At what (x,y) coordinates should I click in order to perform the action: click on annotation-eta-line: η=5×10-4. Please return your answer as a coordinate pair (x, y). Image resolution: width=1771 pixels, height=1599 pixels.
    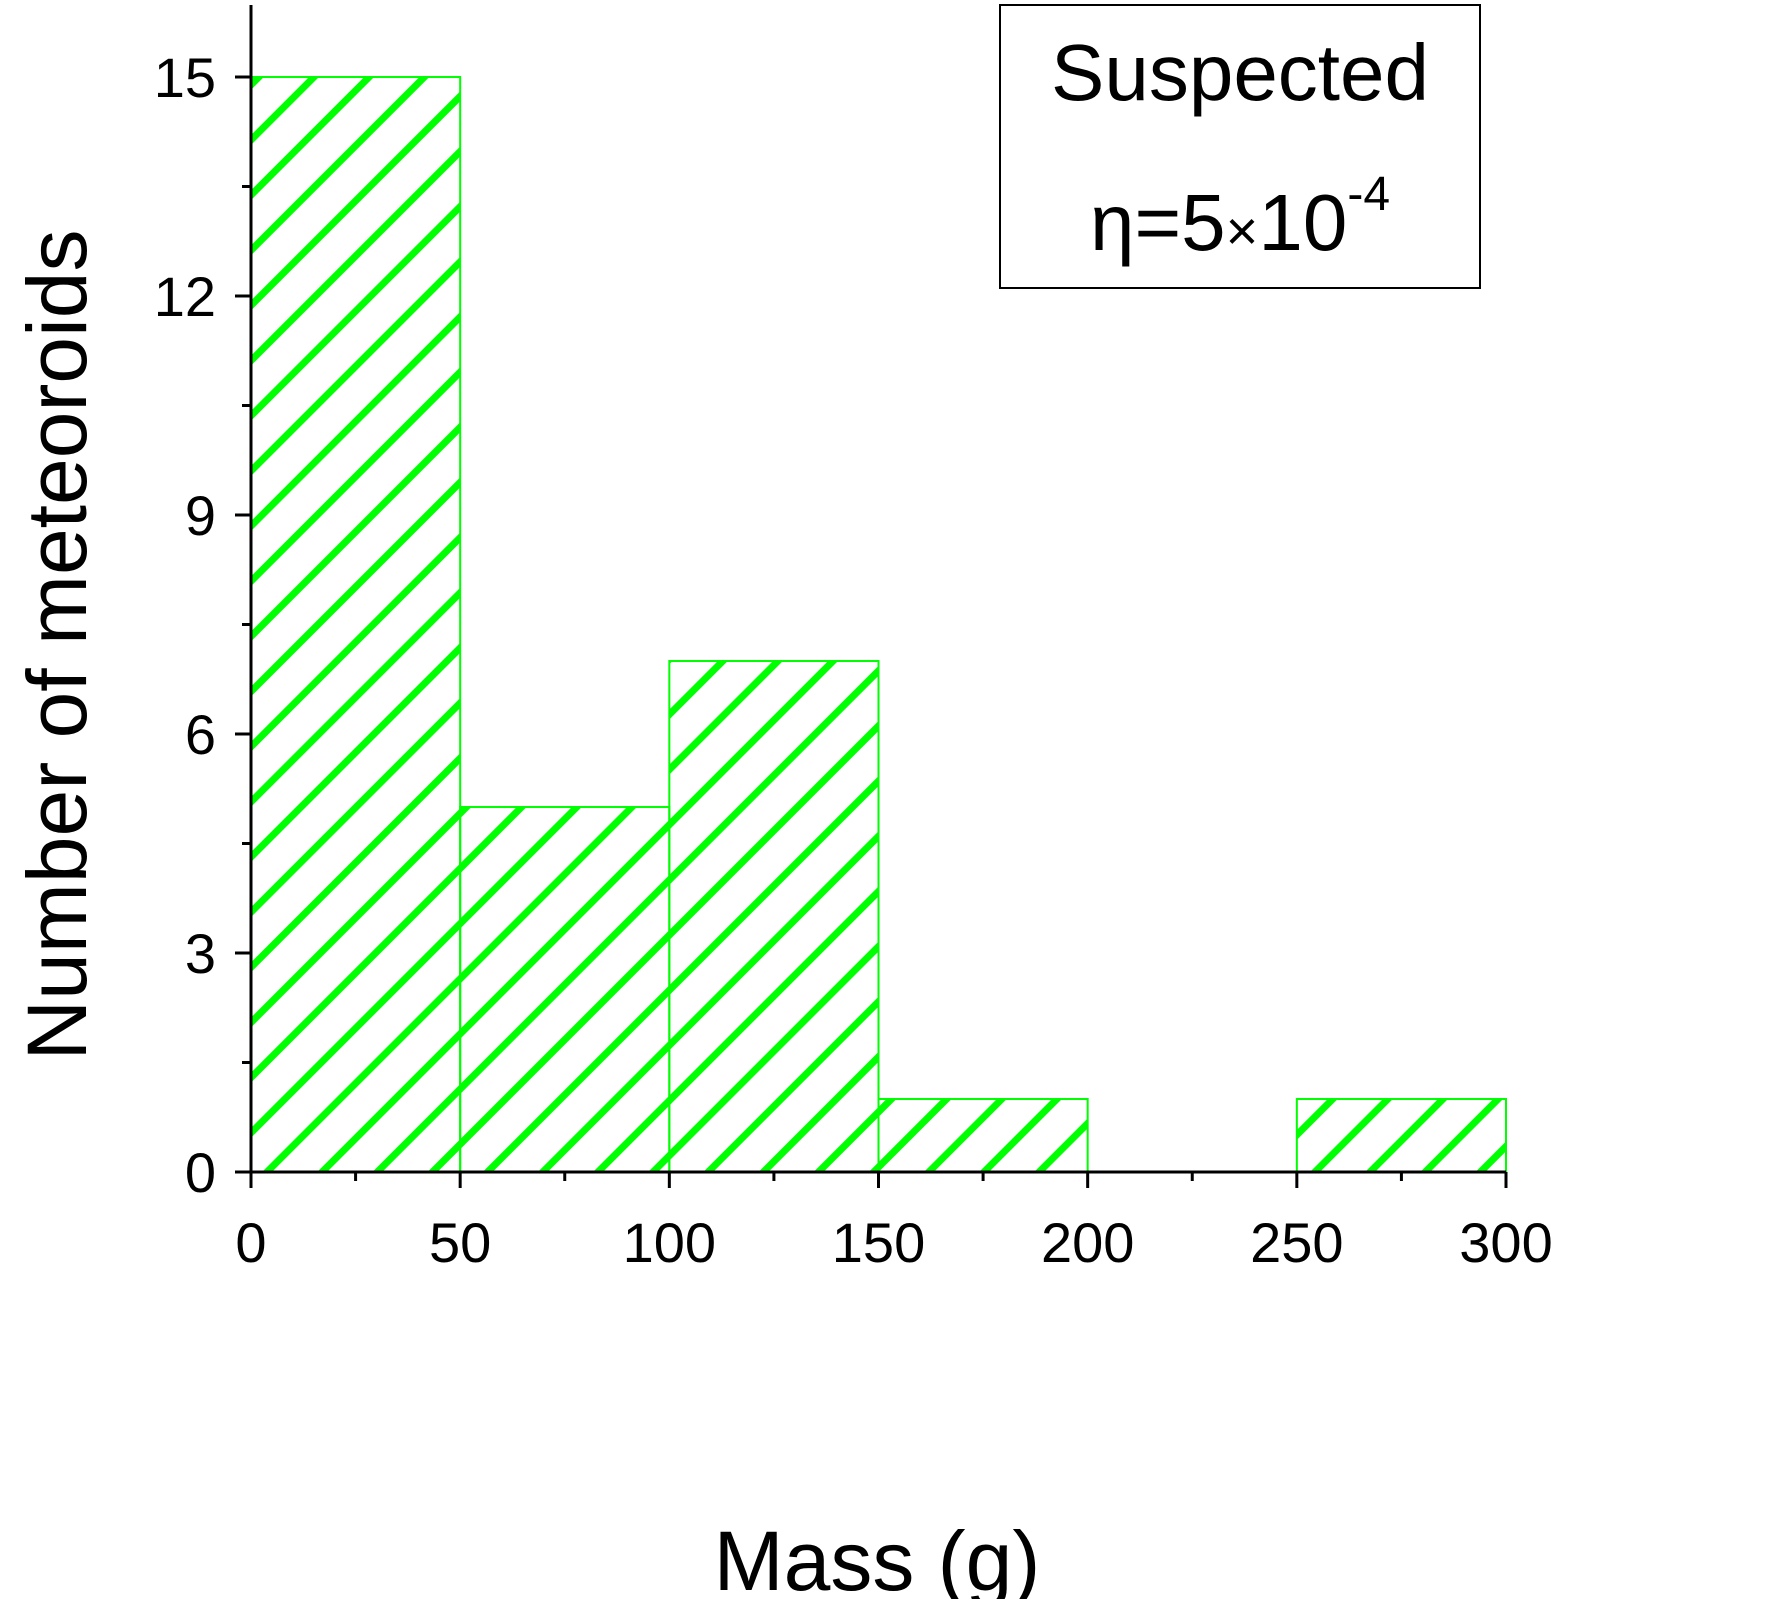
    Looking at the image, I should click on (1240, 217).